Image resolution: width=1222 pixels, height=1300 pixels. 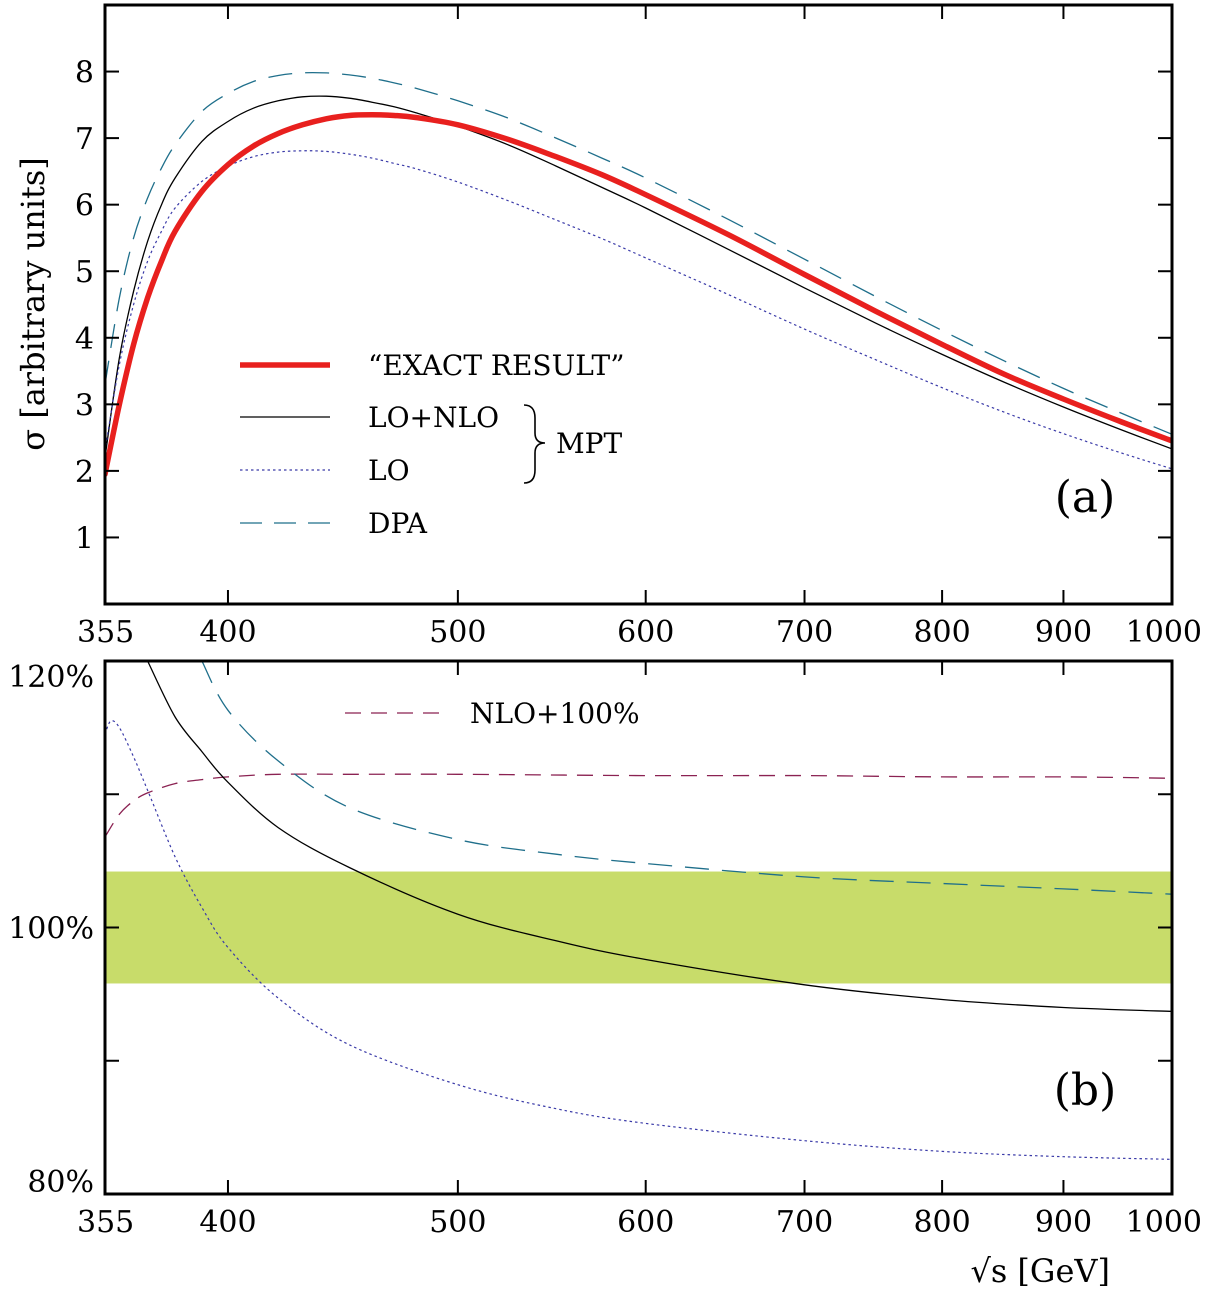 What do you see at coordinates (84, 73) in the screenshot?
I see `y-tick-label: 8` at bounding box center [84, 73].